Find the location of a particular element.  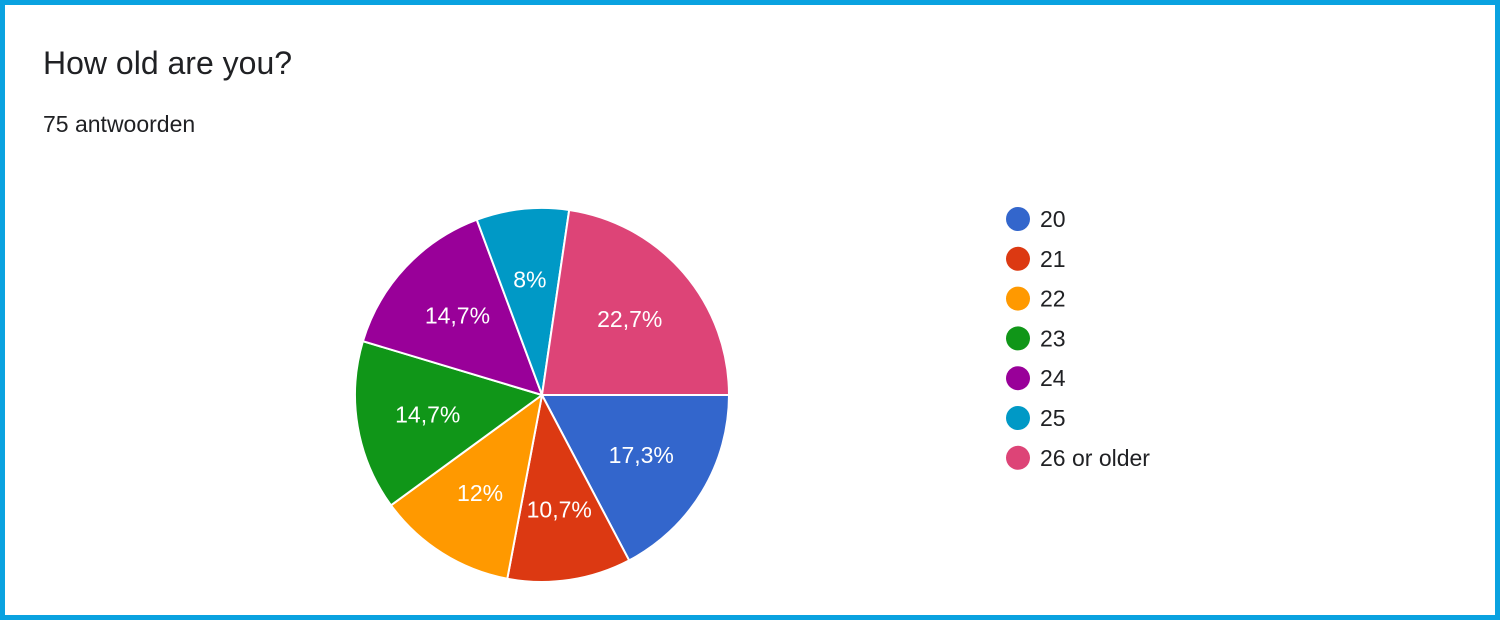

legend-label: 23 is located at coordinates (1053, 338).